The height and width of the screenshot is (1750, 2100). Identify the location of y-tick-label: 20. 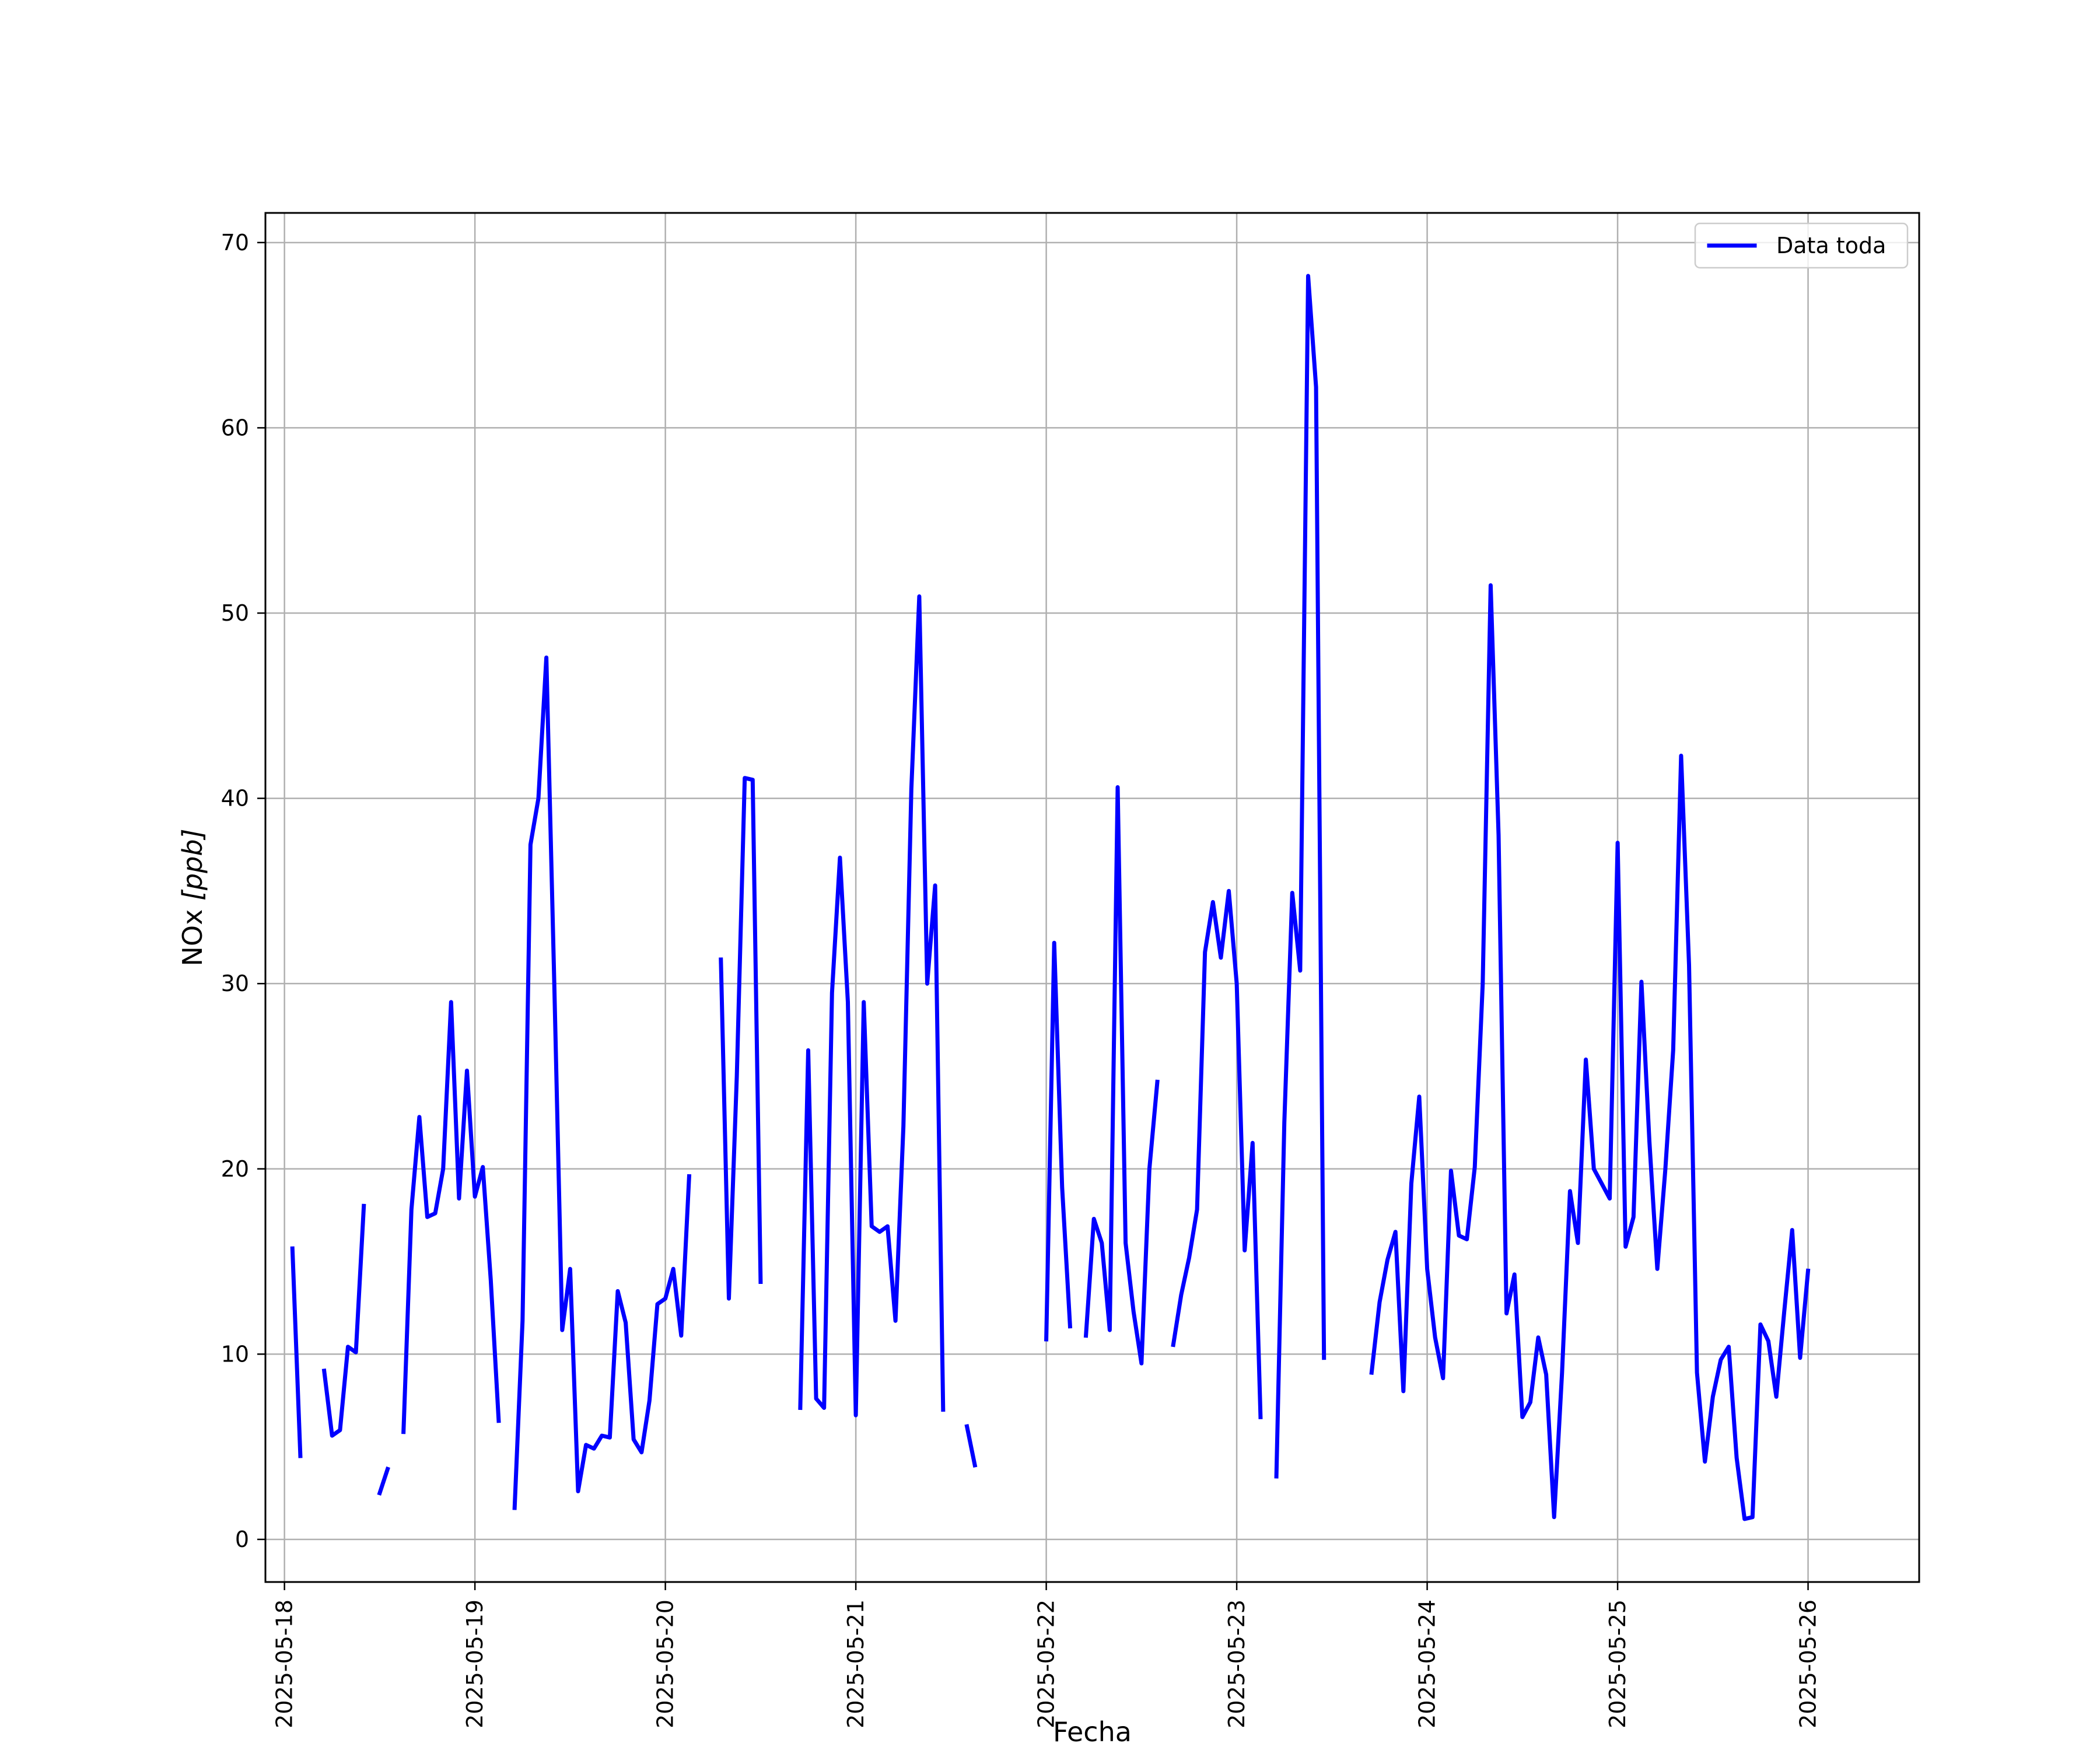
(235, 1169).